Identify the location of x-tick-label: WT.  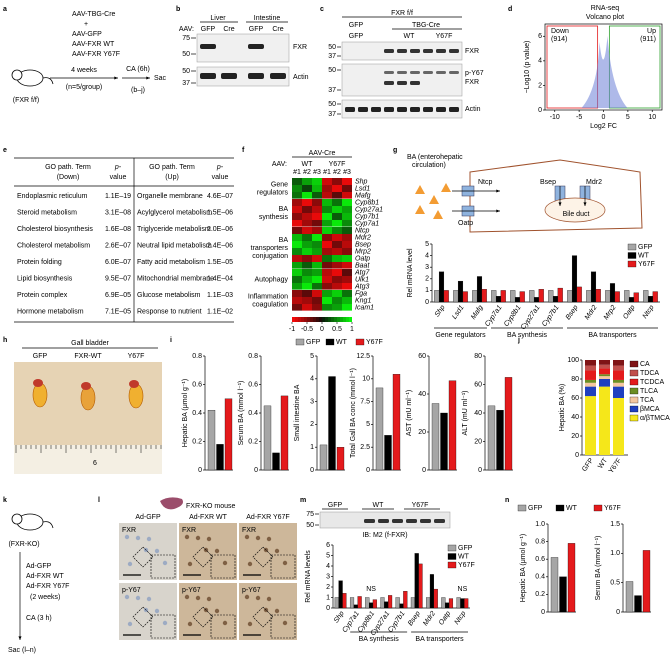
(603, 464).